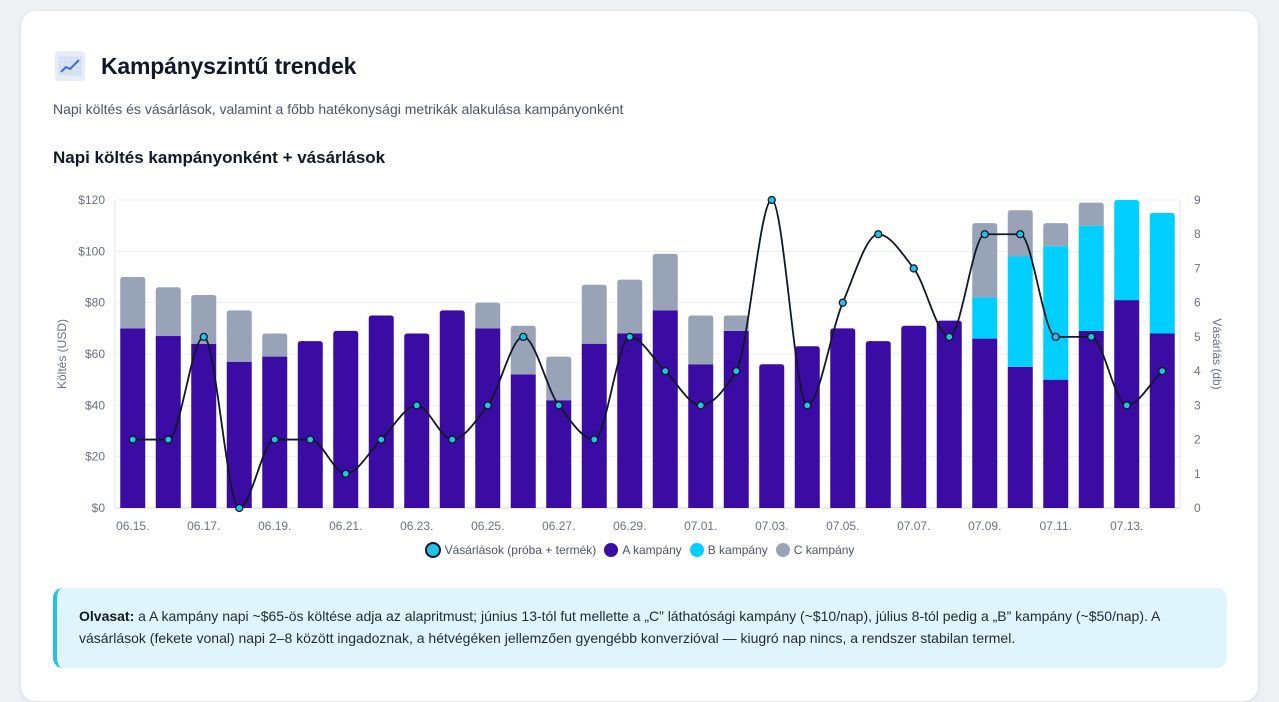 The height and width of the screenshot is (702, 1279). I want to click on y-tick-label-left: $80, so click(95, 303).